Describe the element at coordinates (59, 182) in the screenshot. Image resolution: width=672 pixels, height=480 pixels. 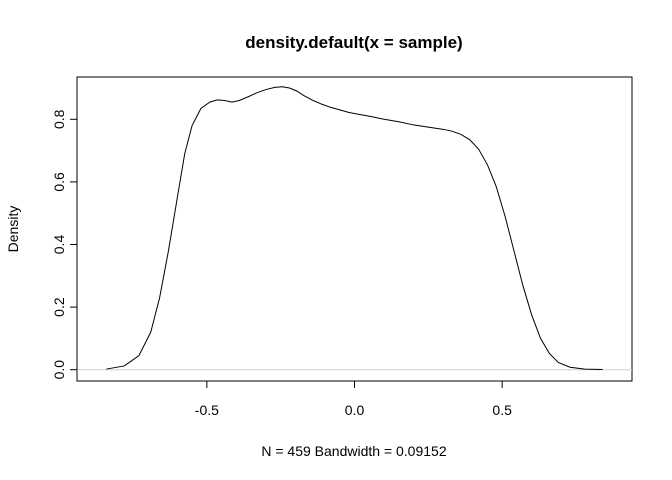
I see `y-tick-label: 0.6` at that location.